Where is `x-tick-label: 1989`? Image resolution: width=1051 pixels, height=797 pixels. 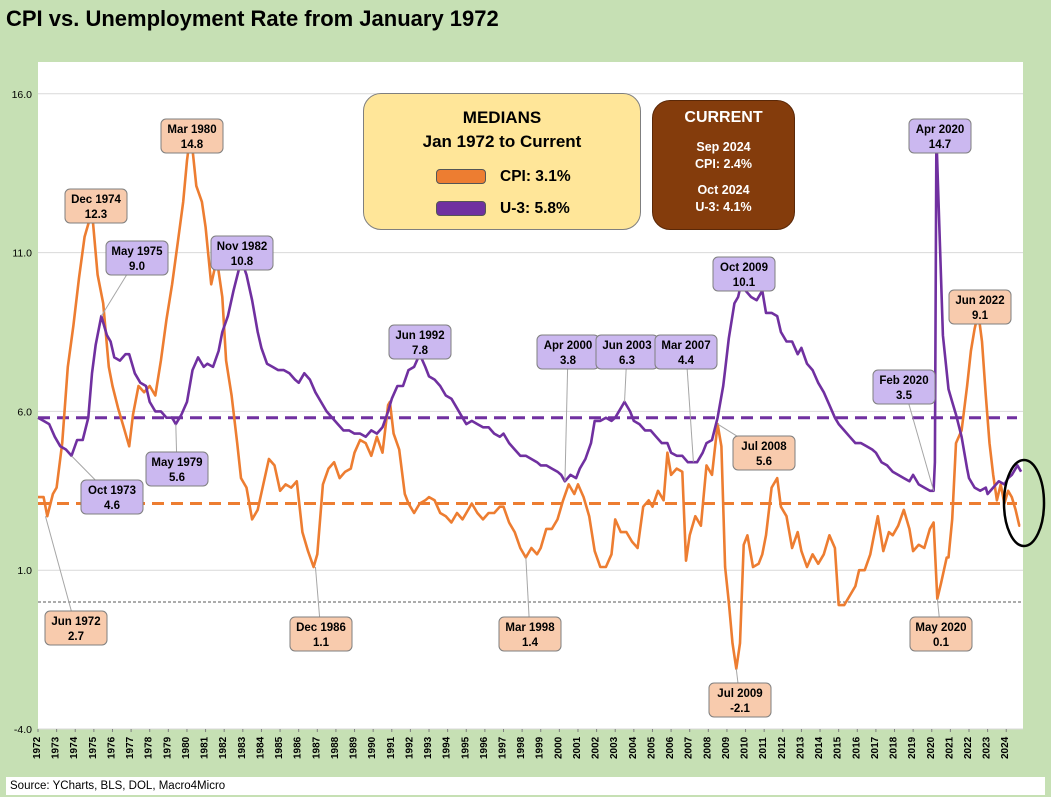
x-tick-label: 1989 is located at coordinates (354, 747).